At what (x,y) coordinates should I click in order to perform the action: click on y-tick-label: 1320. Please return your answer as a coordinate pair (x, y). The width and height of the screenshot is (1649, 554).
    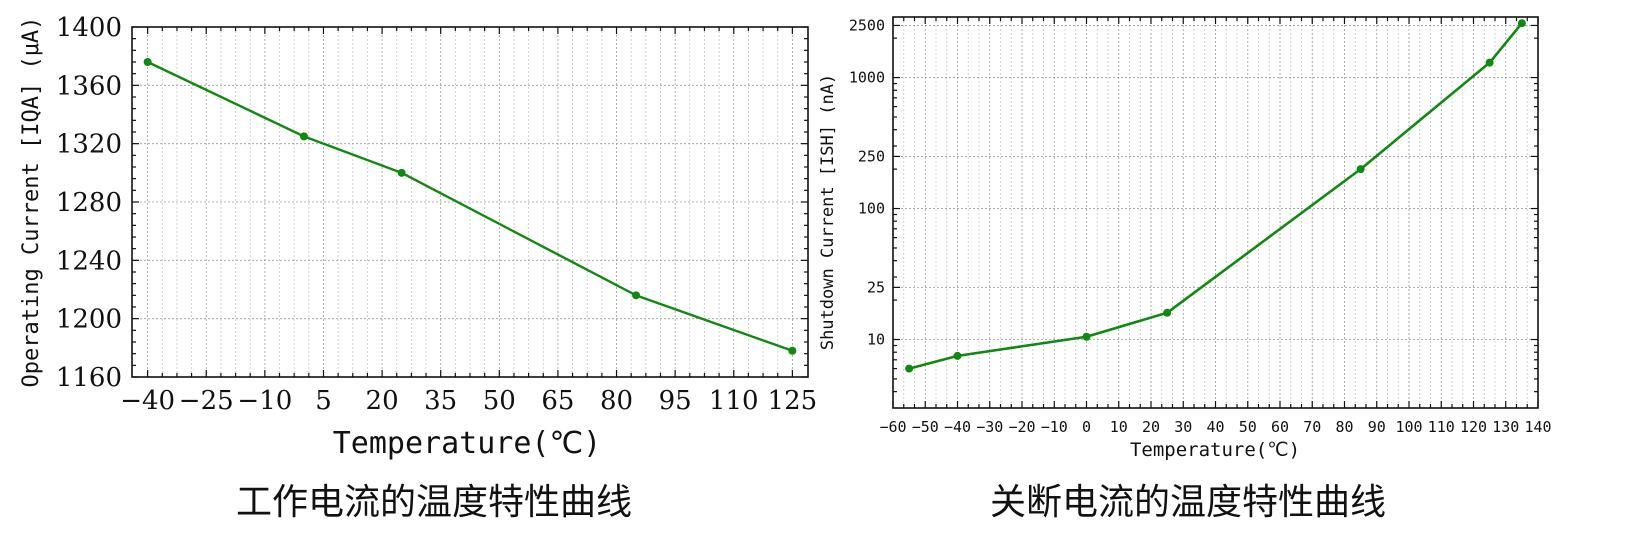
    Looking at the image, I should click on (89, 145).